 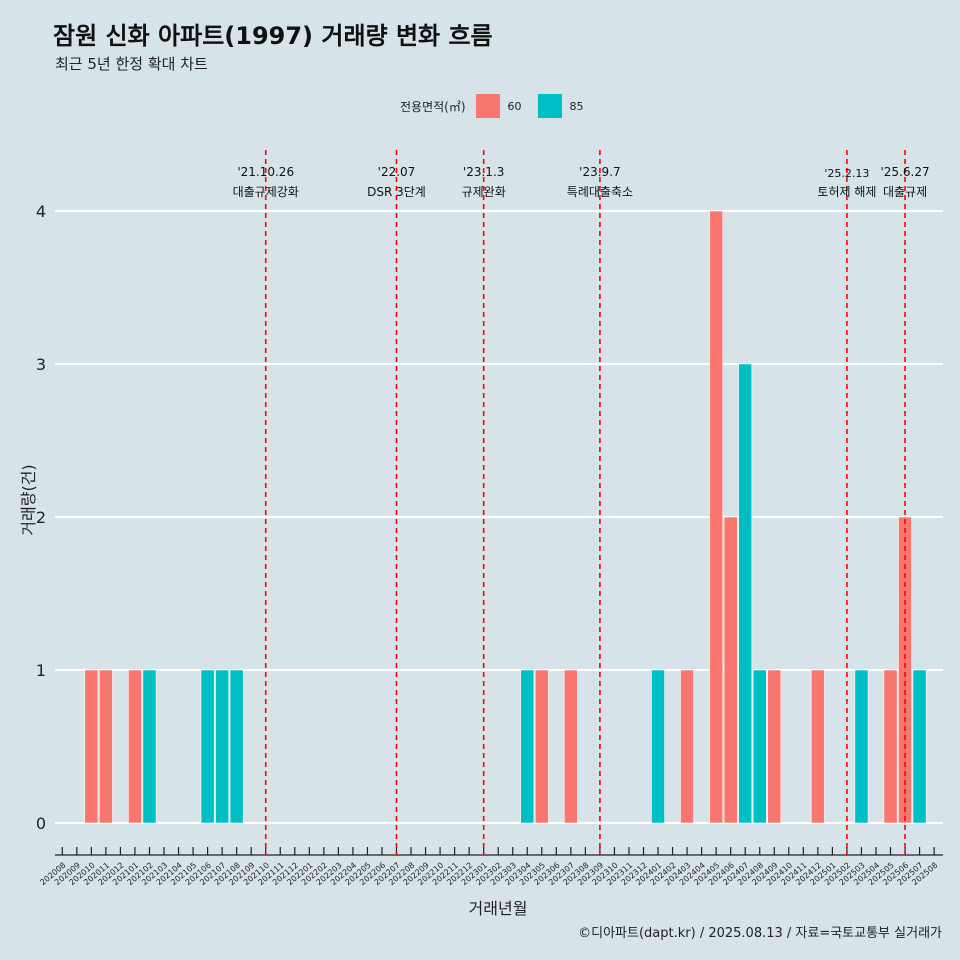 I want to click on legend-label-85: 85, so click(x=576, y=106).